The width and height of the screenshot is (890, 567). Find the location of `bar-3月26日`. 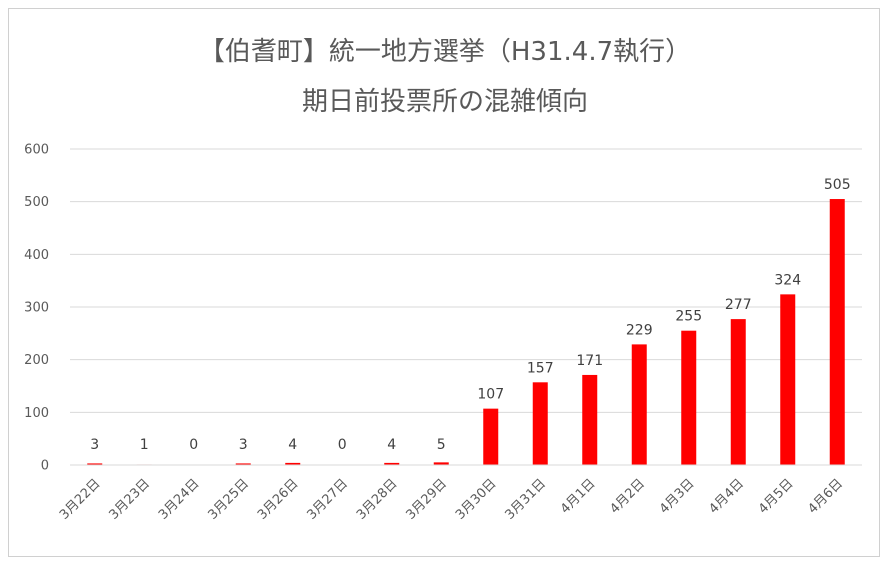

bar-3月26日 is located at coordinates (293, 463).